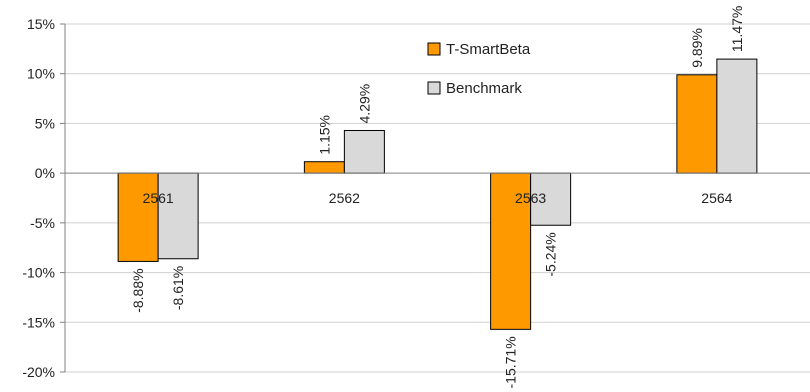 This screenshot has width=810, height=392. What do you see at coordinates (364, 104) in the screenshot?
I see `data-label-benchmark-2562: 4.29%` at bounding box center [364, 104].